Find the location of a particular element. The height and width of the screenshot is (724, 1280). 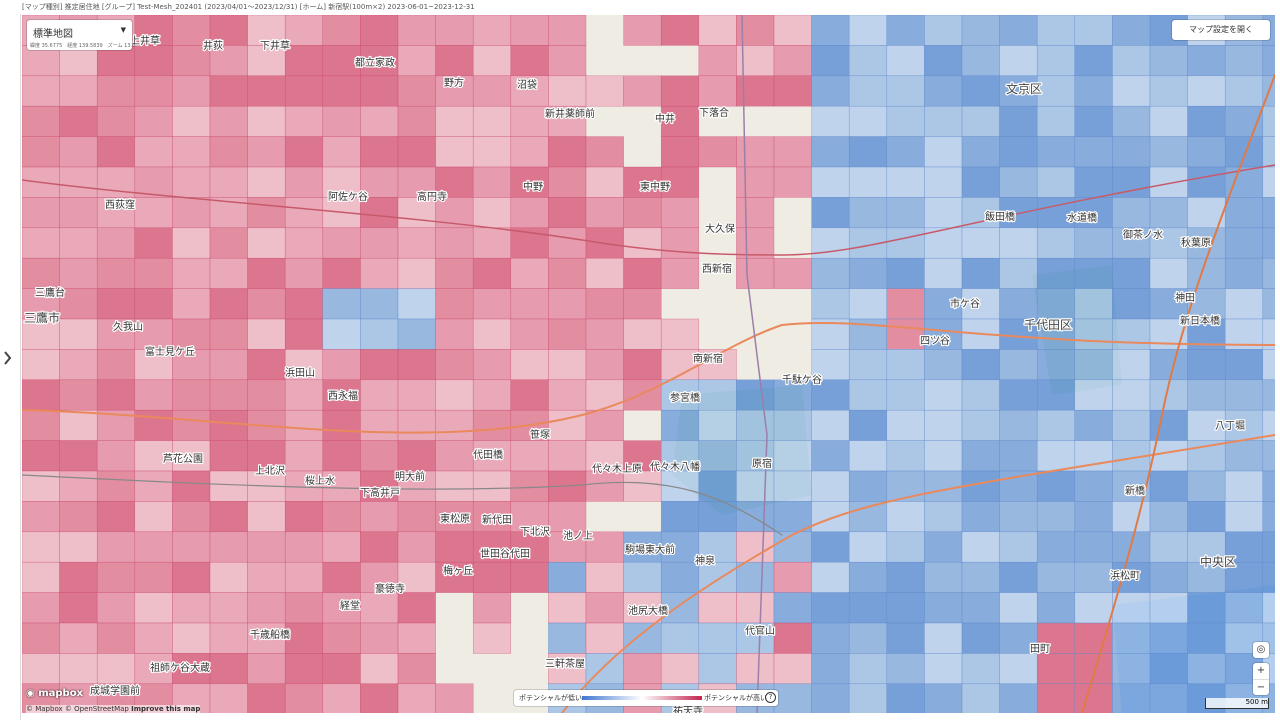

place-label: 祖師ケ谷大蔵 is located at coordinates (180, 667).